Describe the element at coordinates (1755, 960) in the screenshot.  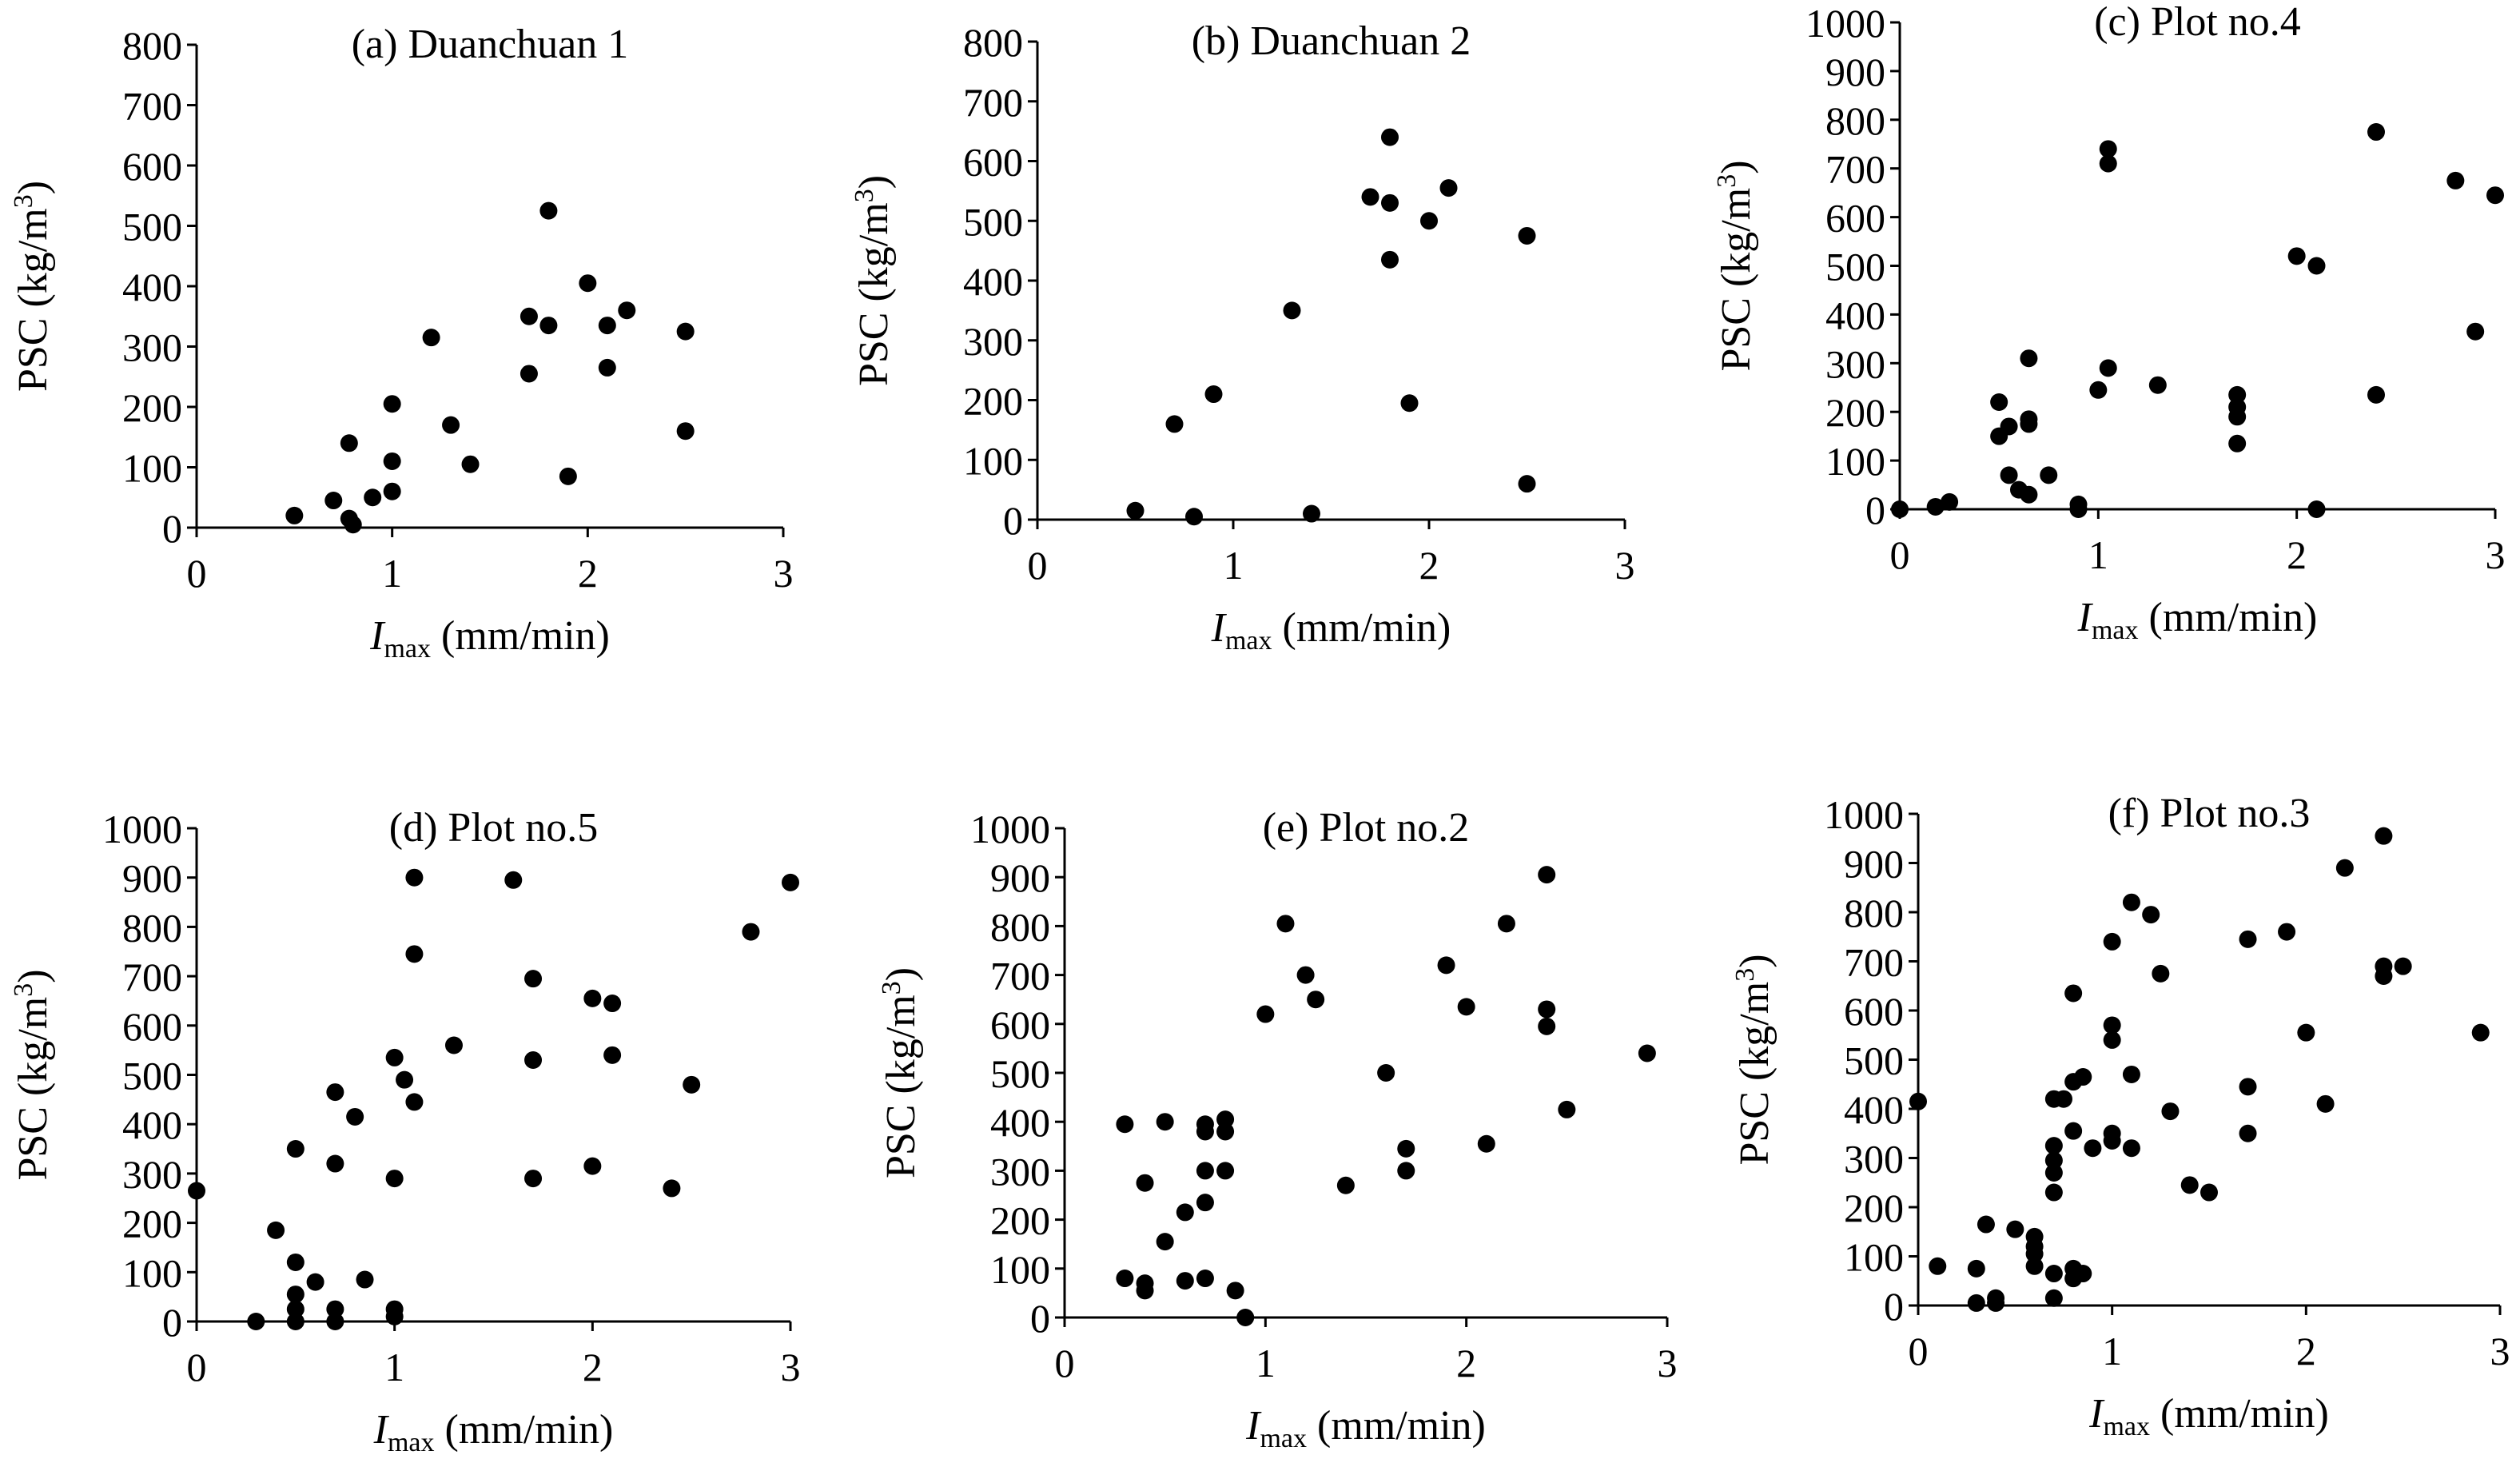
I see `y-axis-label-close: )` at that location.